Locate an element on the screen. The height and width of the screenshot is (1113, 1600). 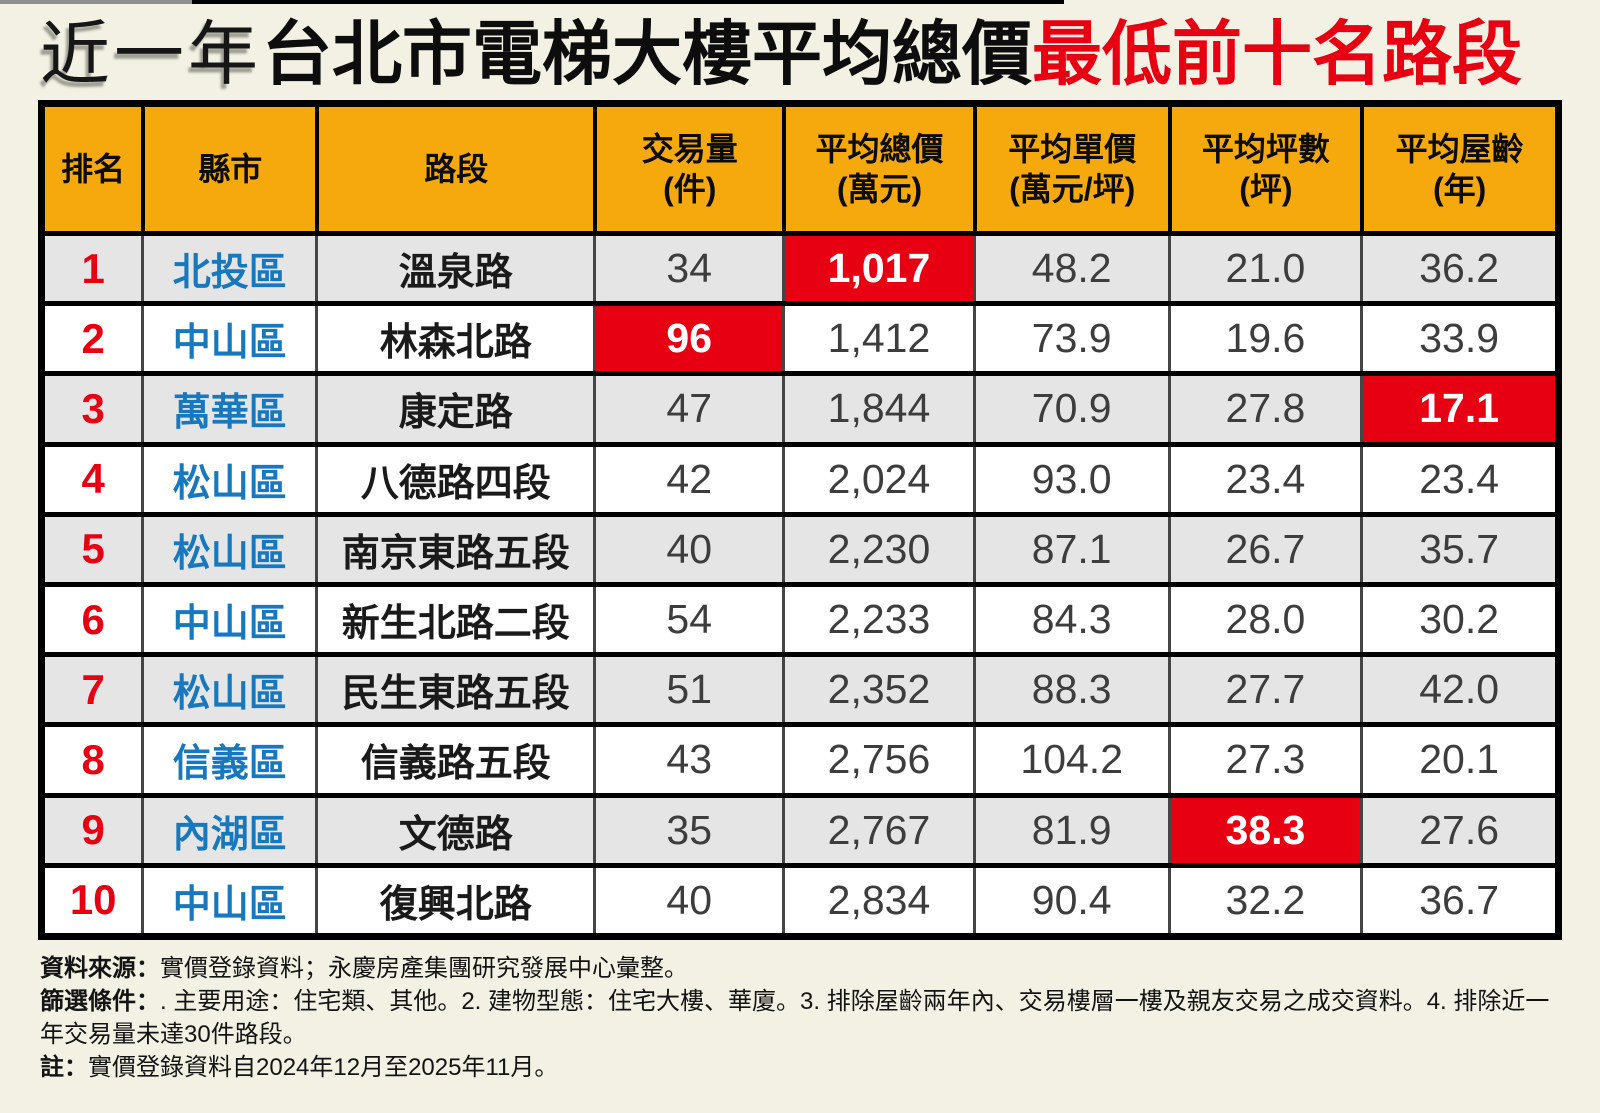
cell-avg-total-price-highlighted: 1,017 is located at coordinates (877, 269).